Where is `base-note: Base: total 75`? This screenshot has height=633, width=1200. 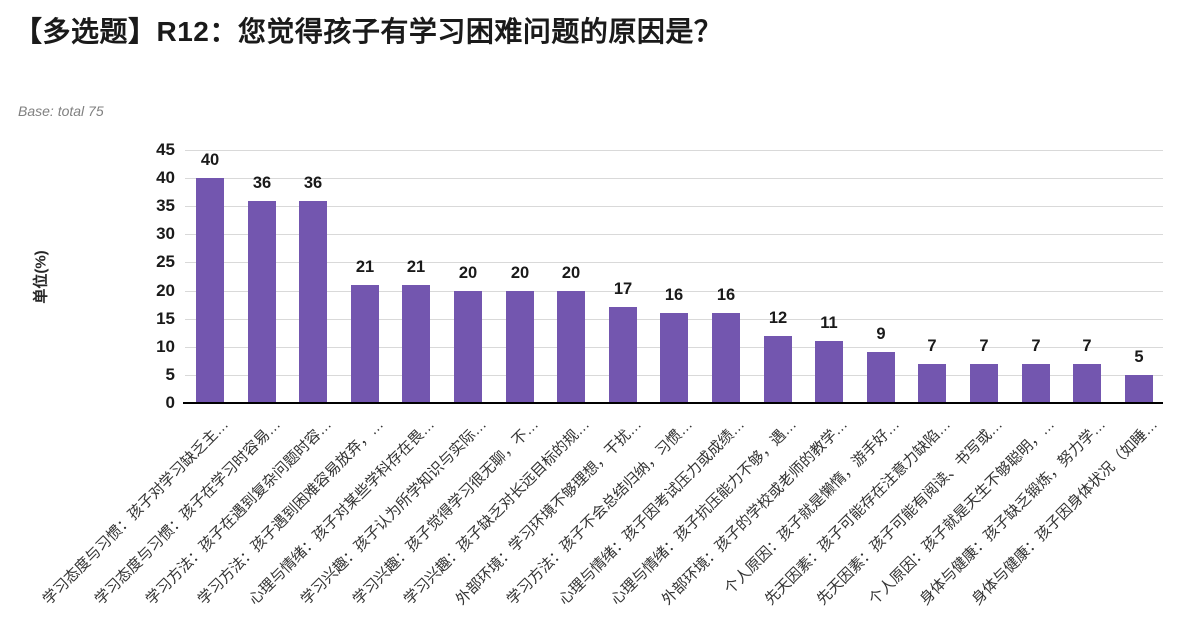
base-note: Base: total 75 is located at coordinates (61, 111).